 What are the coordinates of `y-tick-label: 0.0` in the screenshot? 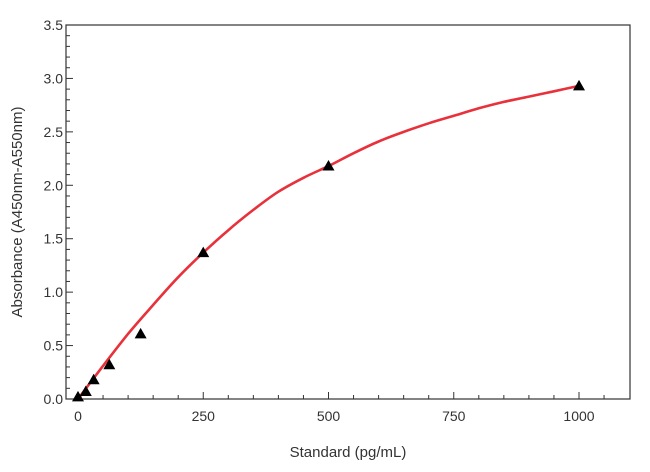 It's located at (54, 399).